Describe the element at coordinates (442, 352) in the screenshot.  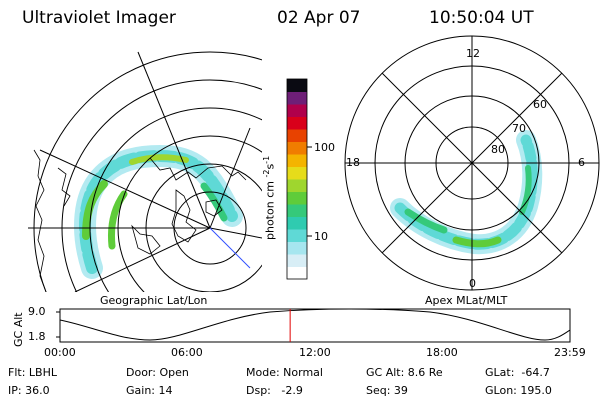
I see `altitude-xtick: 18:00` at that location.